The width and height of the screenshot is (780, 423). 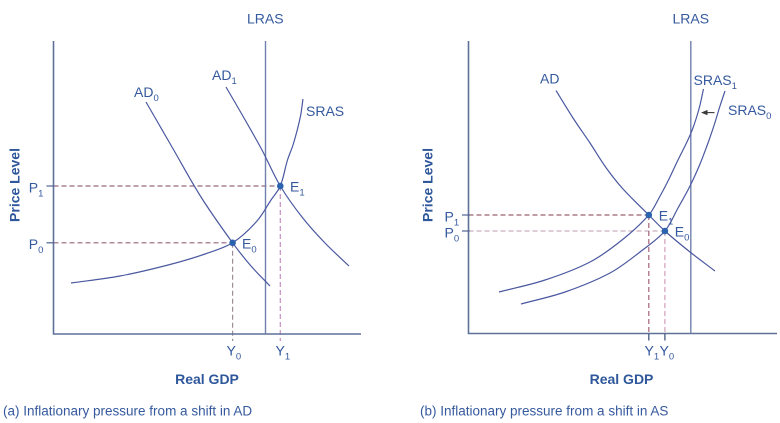 I want to click on svg-text: SRAS0, so click(x=749, y=112).